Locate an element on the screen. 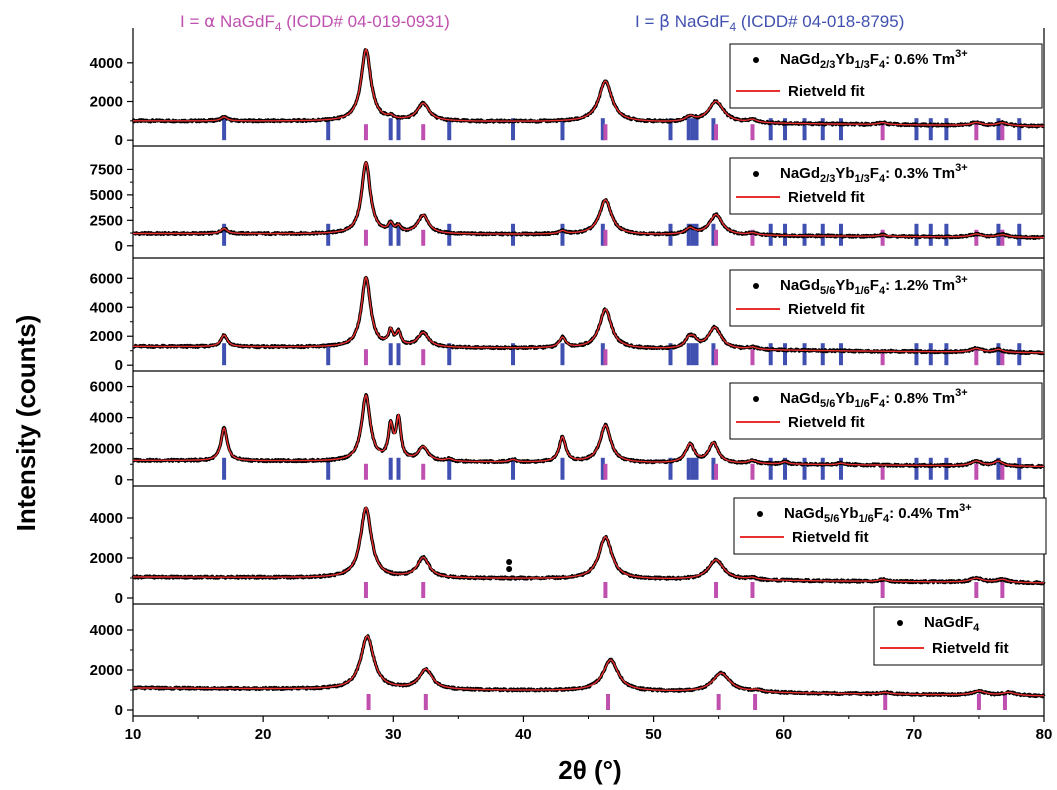  x-tick-label: 40 is located at coordinates (523, 734).